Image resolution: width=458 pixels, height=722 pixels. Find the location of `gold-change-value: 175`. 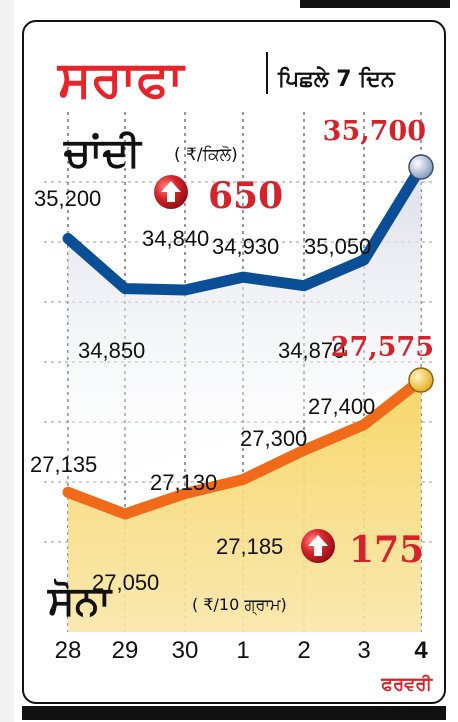

gold-change-value: 175 is located at coordinates (386, 550).